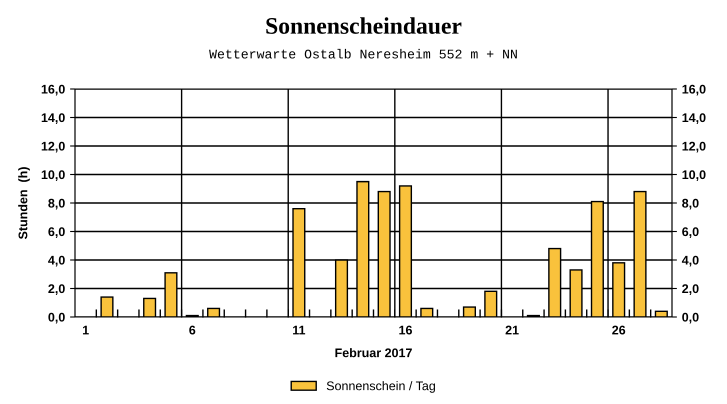 The image size is (727, 404). What do you see at coordinates (53, 147) in the screenshot?
I see `y-tick-label: 12,0` at bounding box center [53, 147].